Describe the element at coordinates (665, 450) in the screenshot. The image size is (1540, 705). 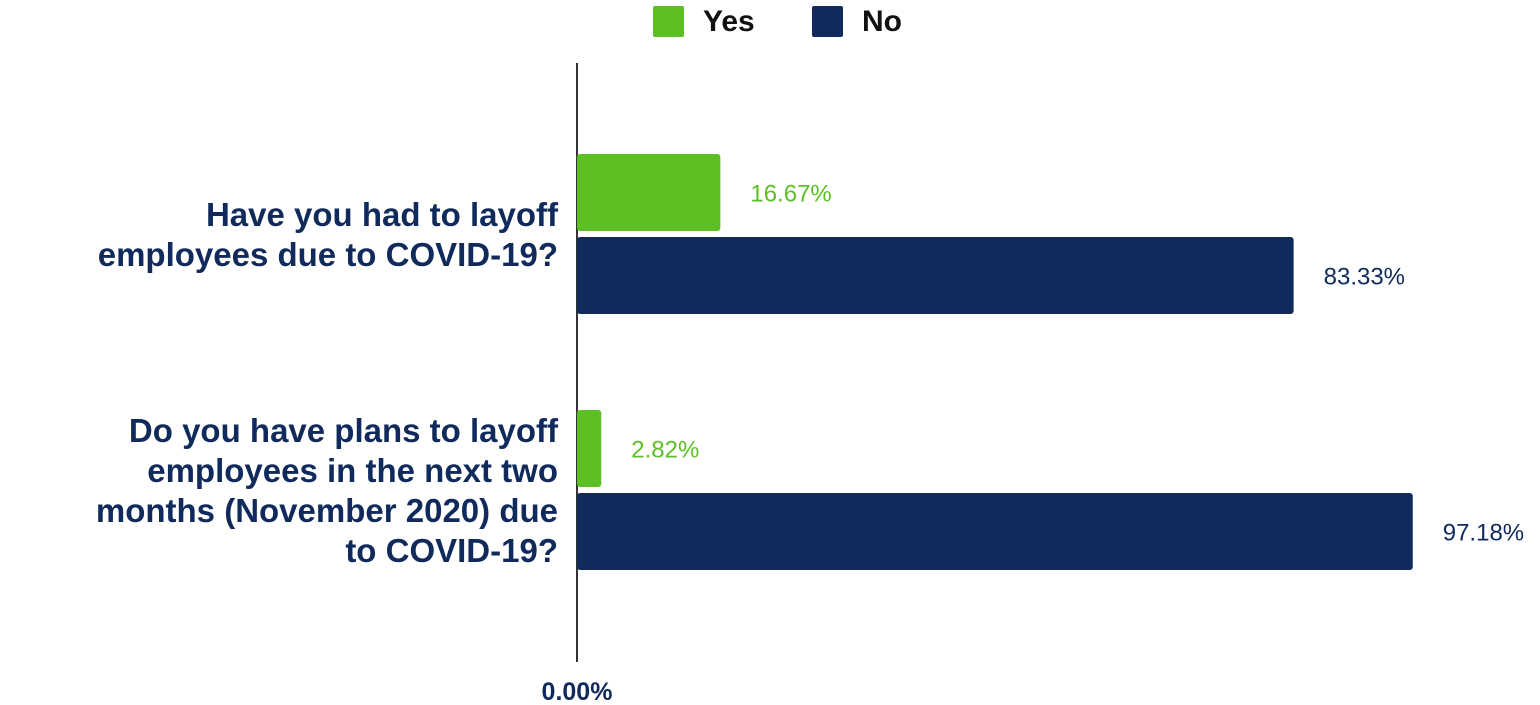
I see `data-label-yes-2: 2.82%` at that location.